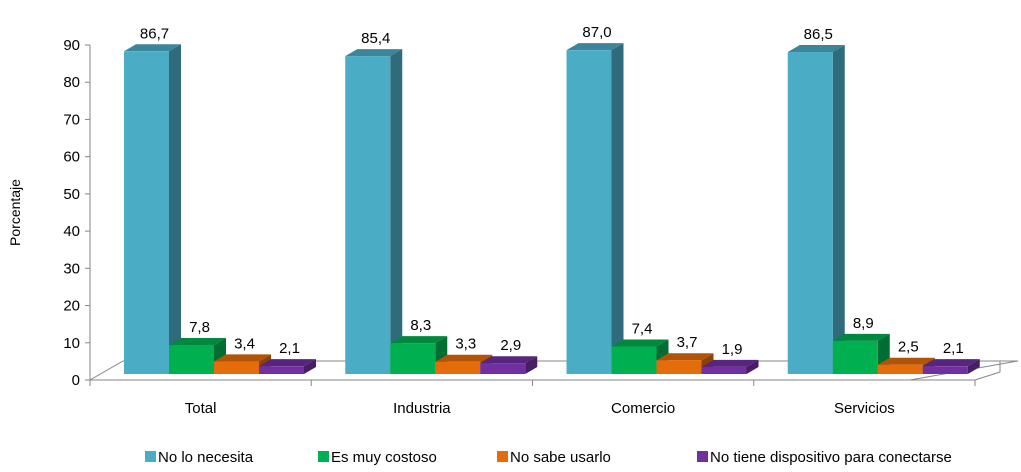 The height and width of the screenshot is (472, 1021). Describe the element at coordinates (71, 82) in the screenshot. I see `y-tick-label: 80` at that location.